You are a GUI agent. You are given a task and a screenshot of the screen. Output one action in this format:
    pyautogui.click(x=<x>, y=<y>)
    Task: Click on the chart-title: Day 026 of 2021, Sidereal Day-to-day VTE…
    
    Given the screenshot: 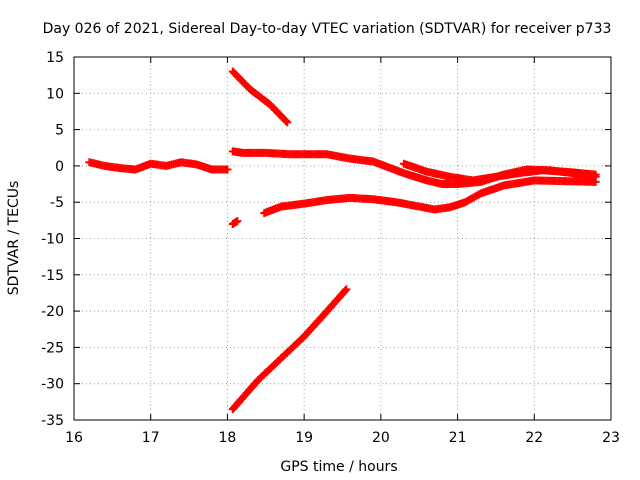 What is the action you would take?
    pyautogui.click(x=327, y=29)
    